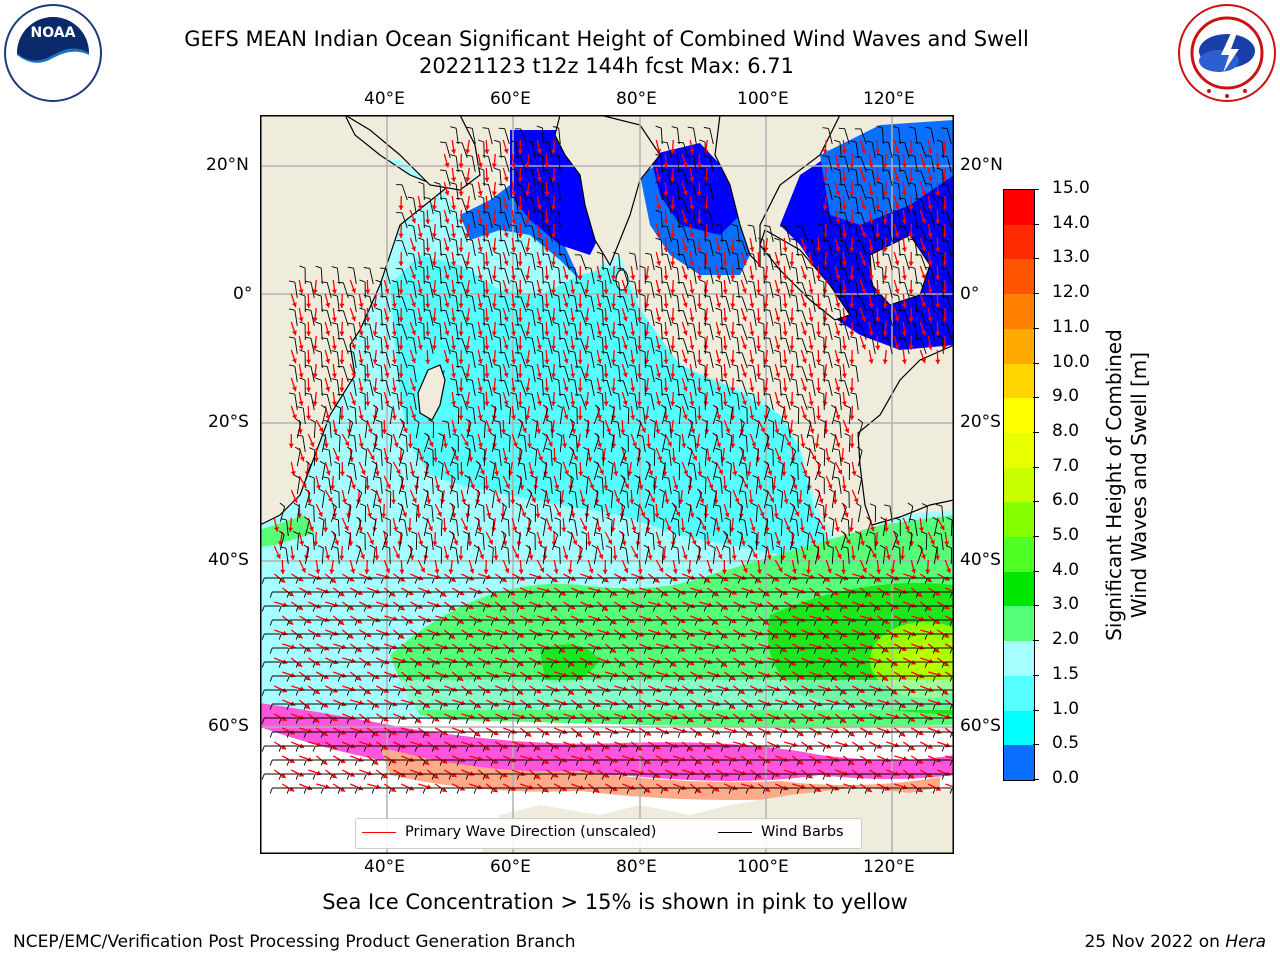 This screenshot has height=960, width=1280. What do you see at coordinates (1227, 53) in the screenshot?
I see `nws-logo` at bounding box center [1227, 53].